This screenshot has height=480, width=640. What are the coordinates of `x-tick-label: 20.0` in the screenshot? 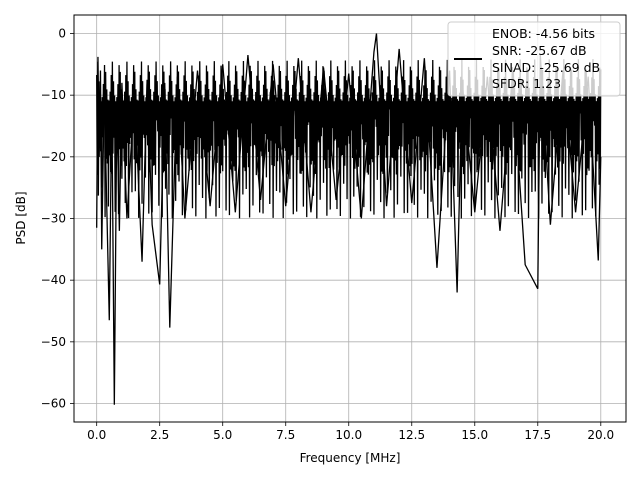 It's located at (600, 435).